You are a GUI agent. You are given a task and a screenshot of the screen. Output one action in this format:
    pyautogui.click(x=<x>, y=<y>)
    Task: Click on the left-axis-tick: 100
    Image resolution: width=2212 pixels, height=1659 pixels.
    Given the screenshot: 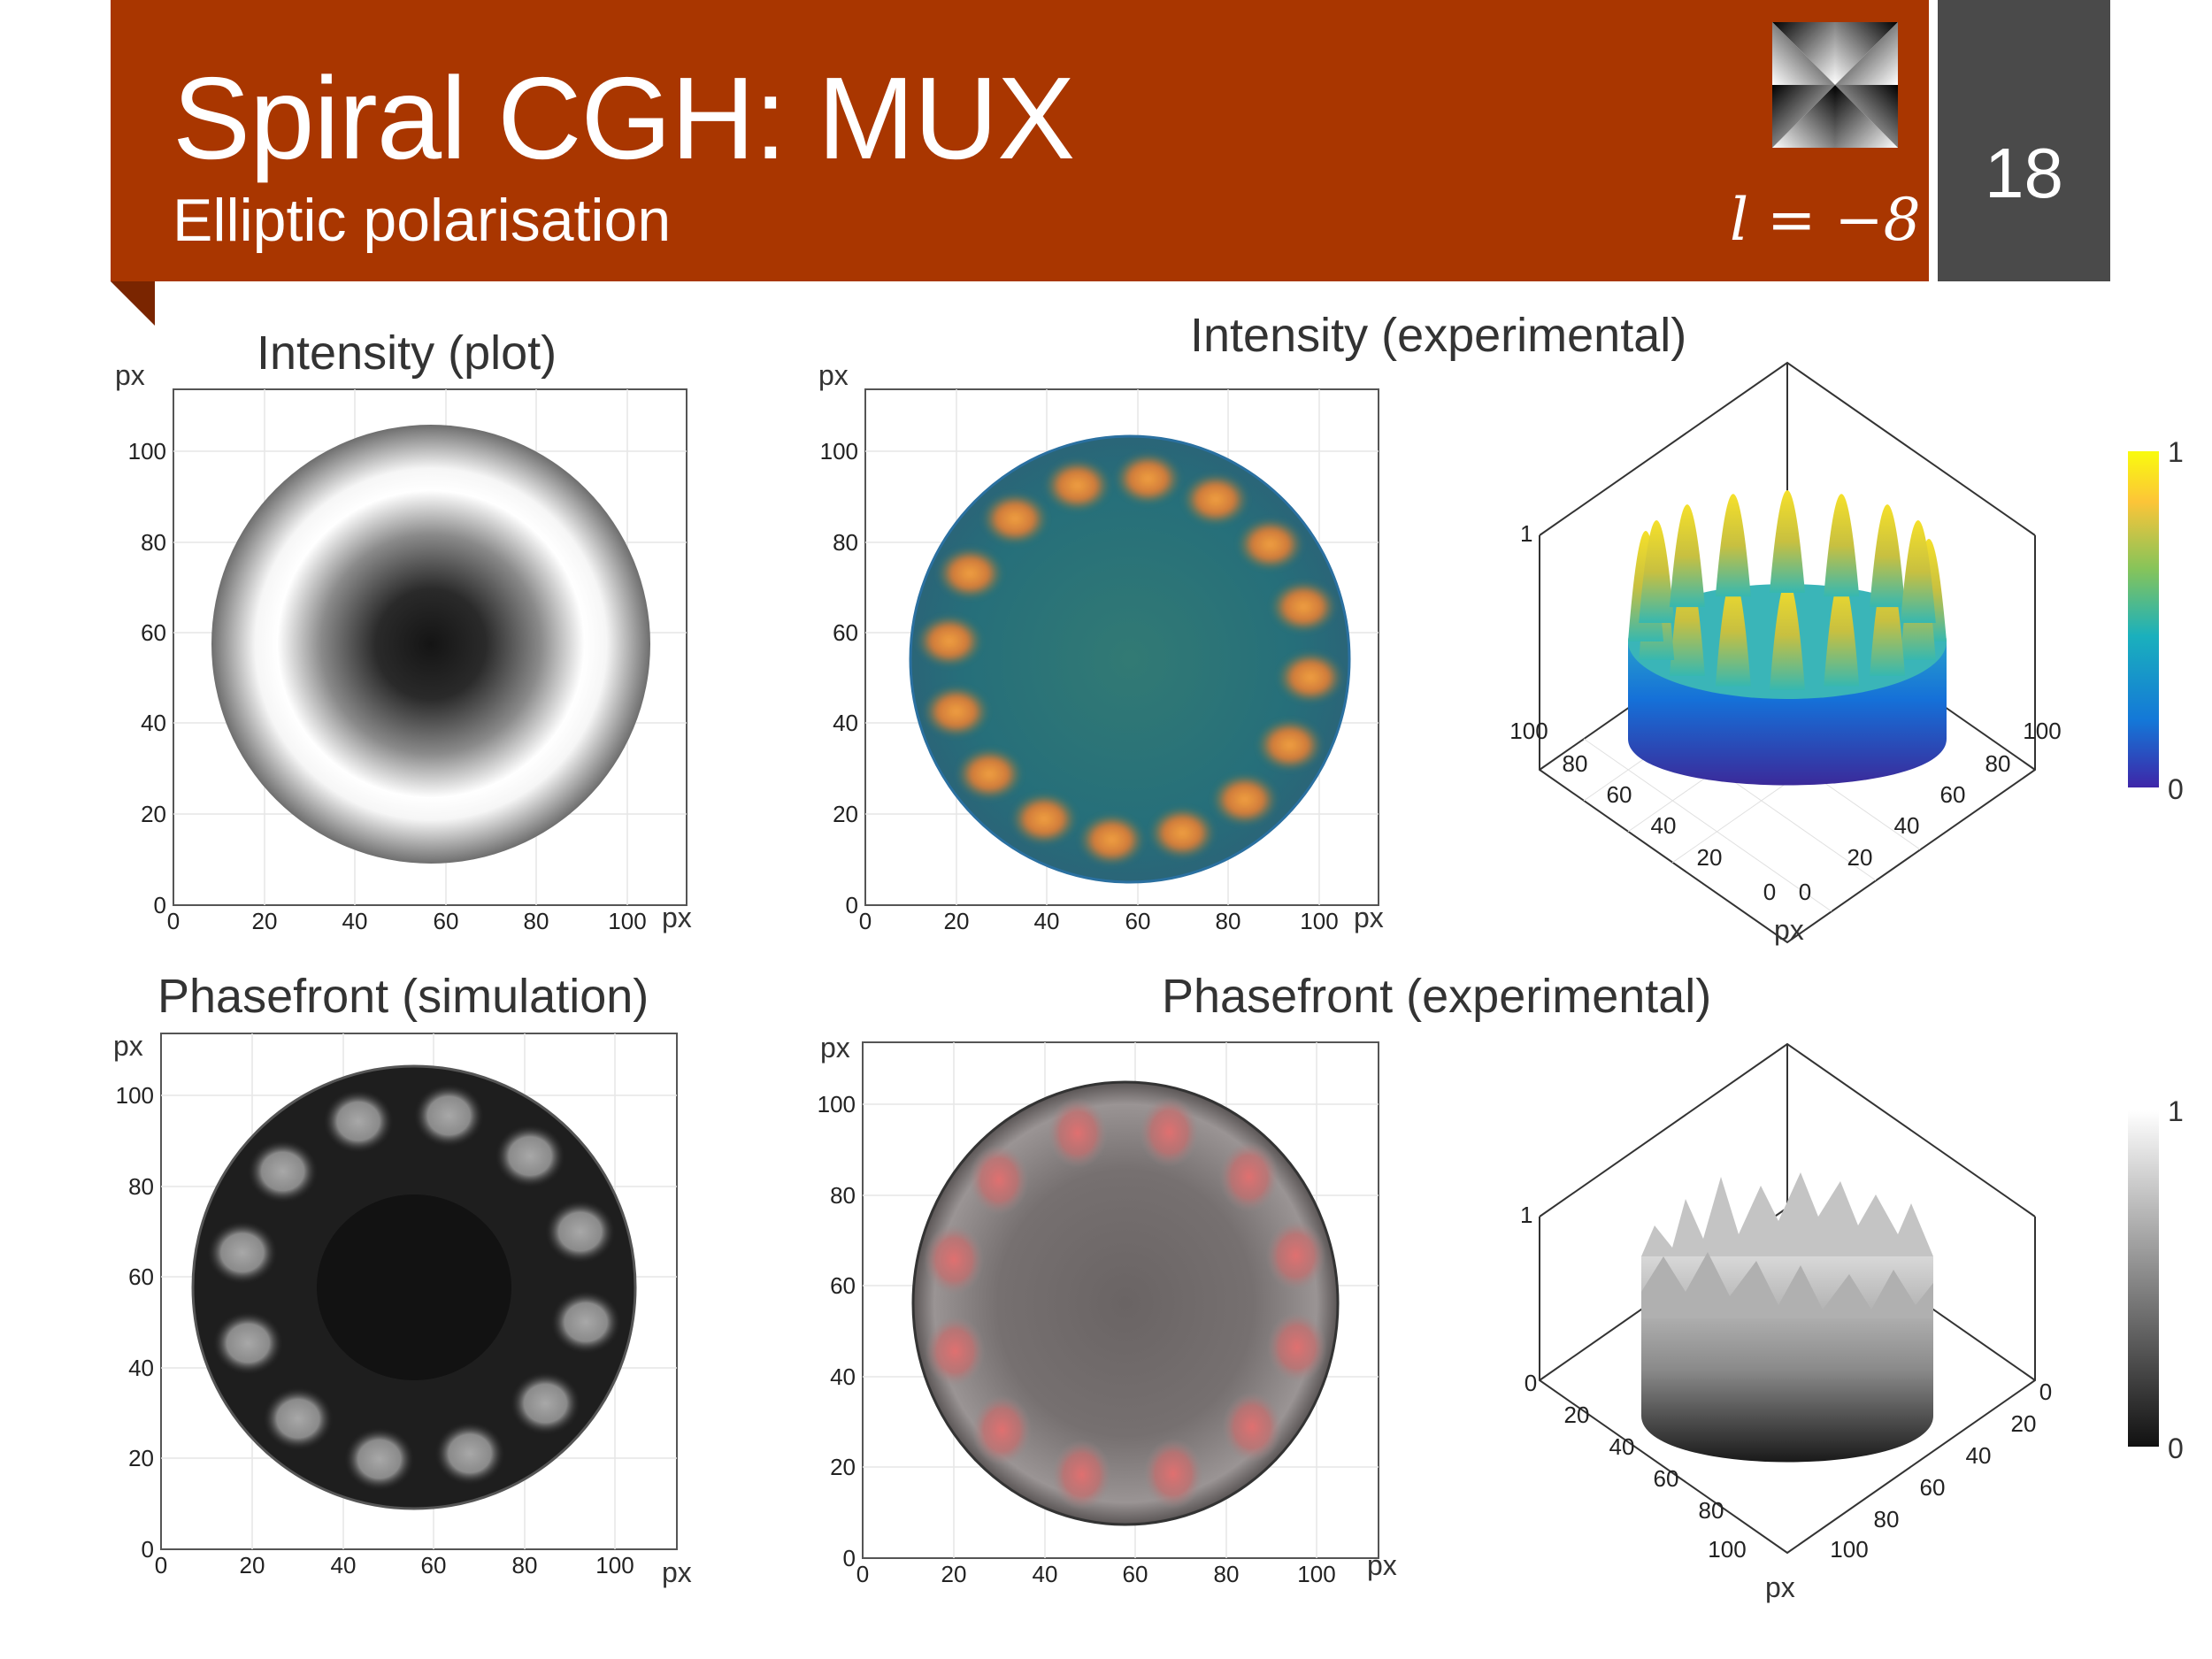 What is the action you would take?
    pyautogui.click(x=1529, y=731)
    